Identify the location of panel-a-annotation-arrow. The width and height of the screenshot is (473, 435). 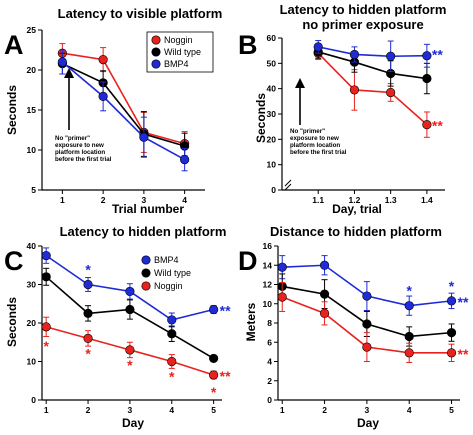
(69, 99).